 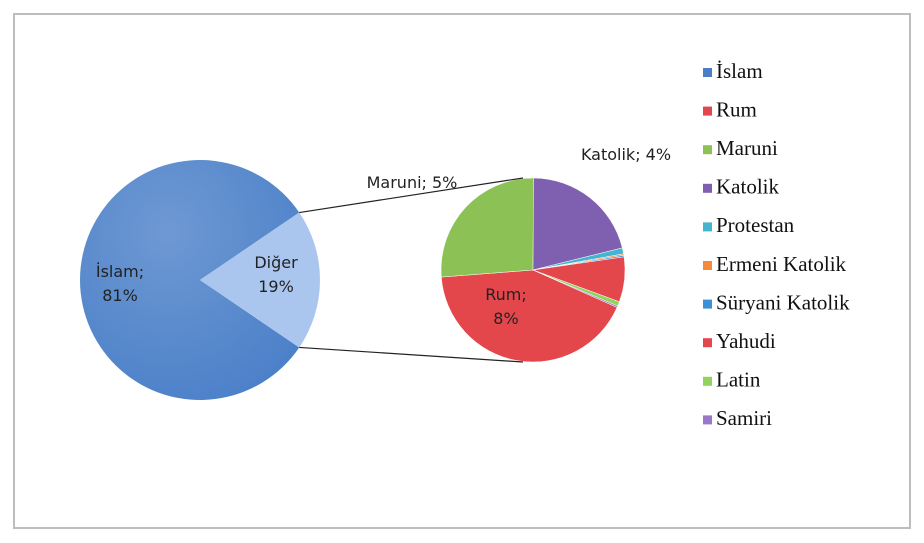 What do you see at coordinates (783, 302) in the screenshot?
I see `legend-label: Süryani Katolik` at bounding box center [783, 302].